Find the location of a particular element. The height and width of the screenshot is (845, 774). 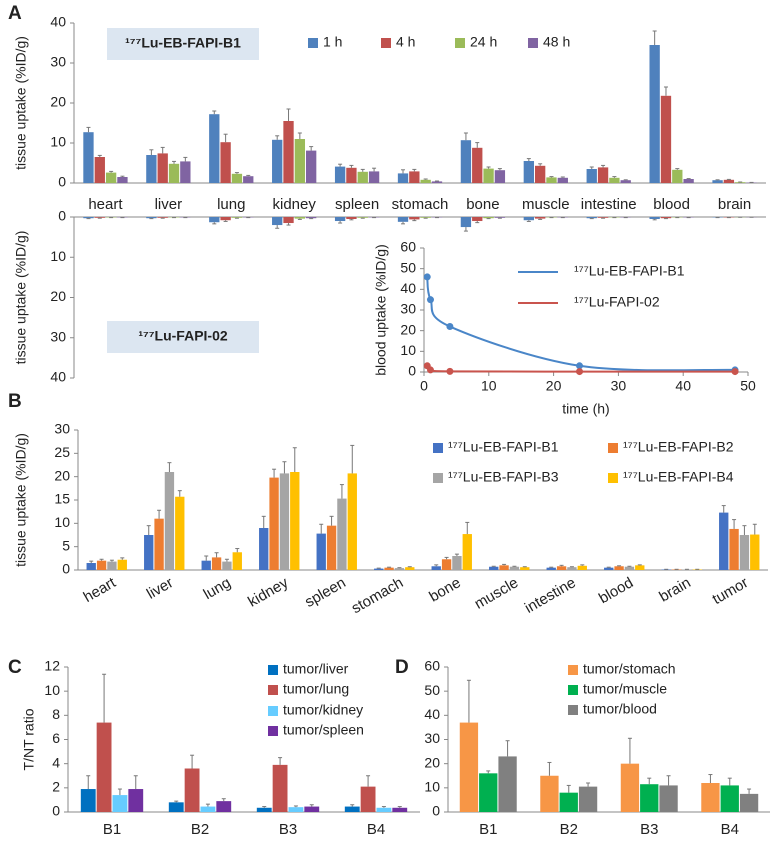

x-tick-label: brain is located at coordinates (734, 204).